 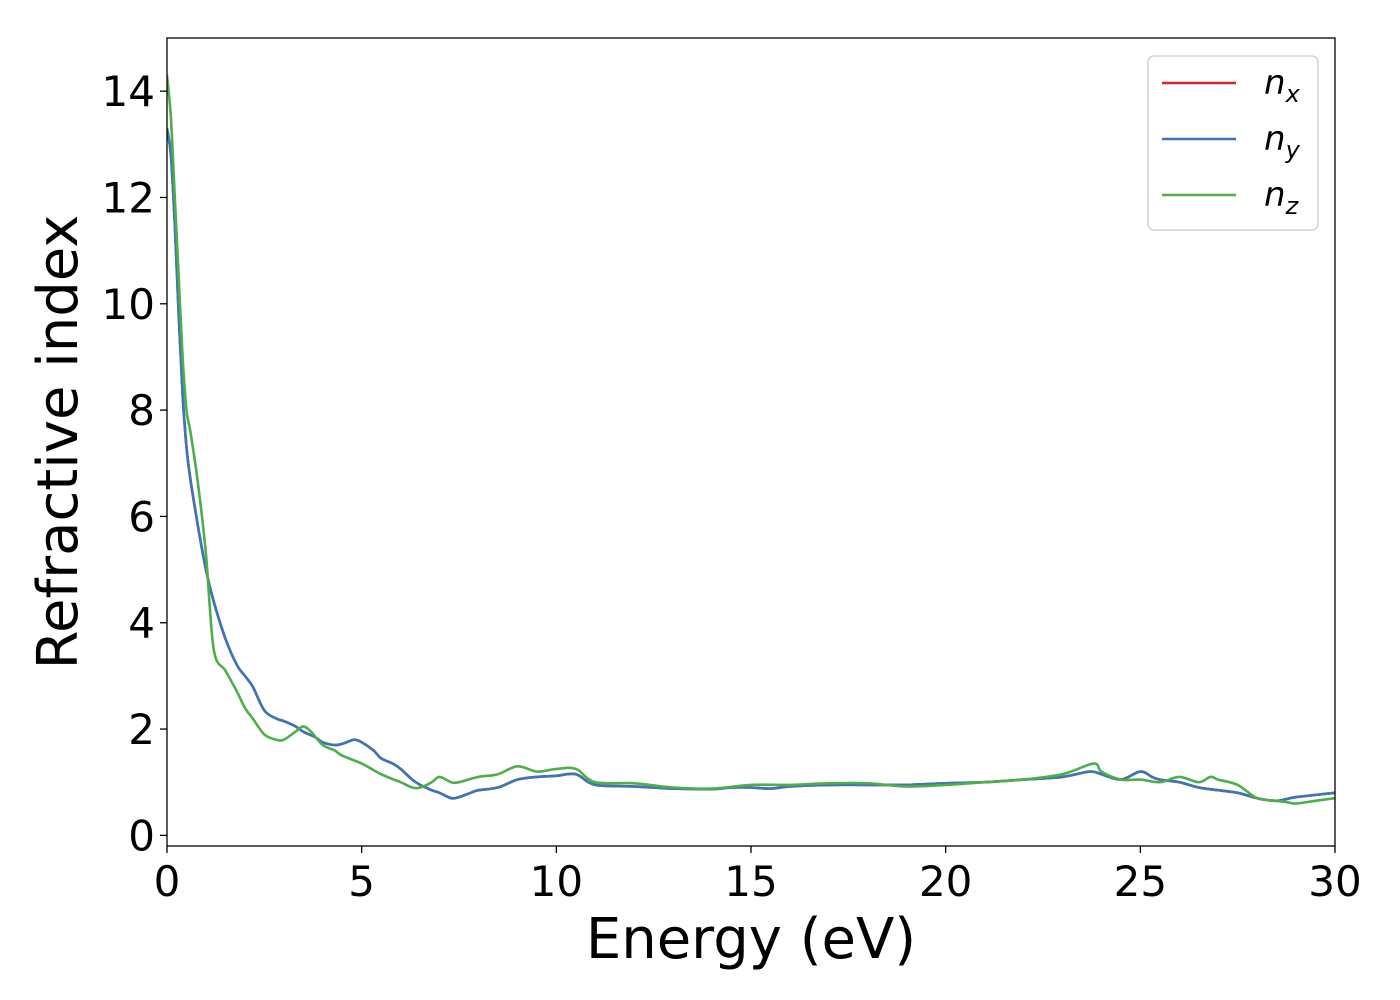 I want to click on x-tick-label: 15, so click(x=750, y=881).